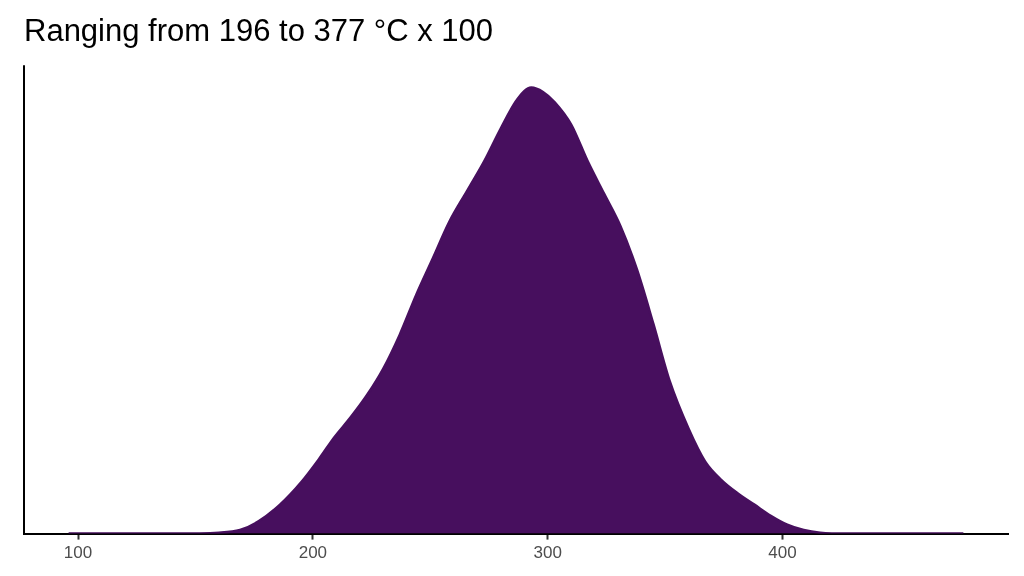  Describe the element at coordinates (259, 31) in the screenshot. I see `chart-title: Ranging from 196 to 377 °C x 100` at that location.